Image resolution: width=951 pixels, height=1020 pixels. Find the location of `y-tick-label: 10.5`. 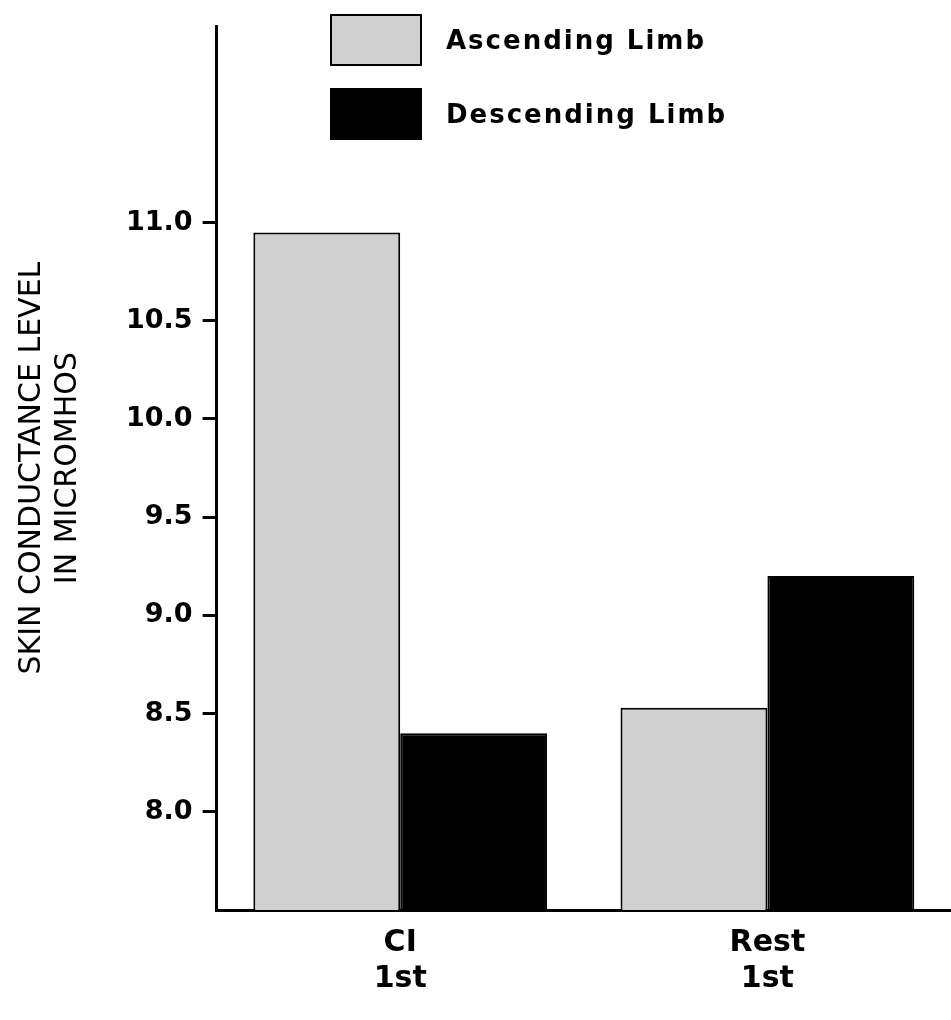

y-tick-label: 10.5 is located at coordinates (159, 318).